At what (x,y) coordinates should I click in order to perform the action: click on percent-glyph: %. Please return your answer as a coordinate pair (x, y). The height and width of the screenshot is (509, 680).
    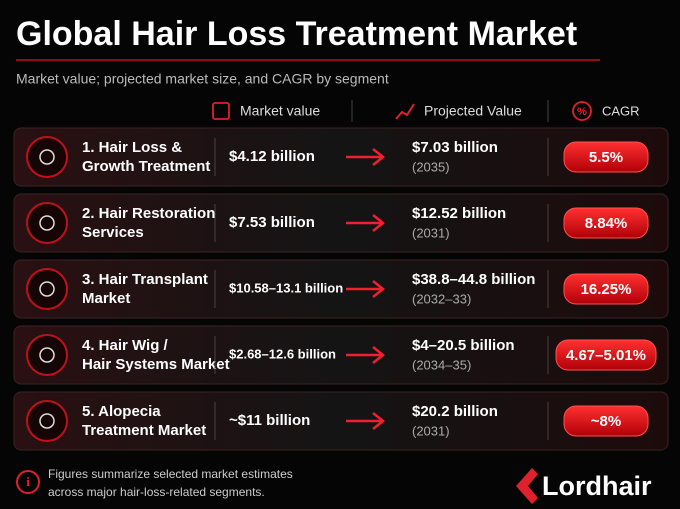
    Looking at the image, I should click on (582, 112).